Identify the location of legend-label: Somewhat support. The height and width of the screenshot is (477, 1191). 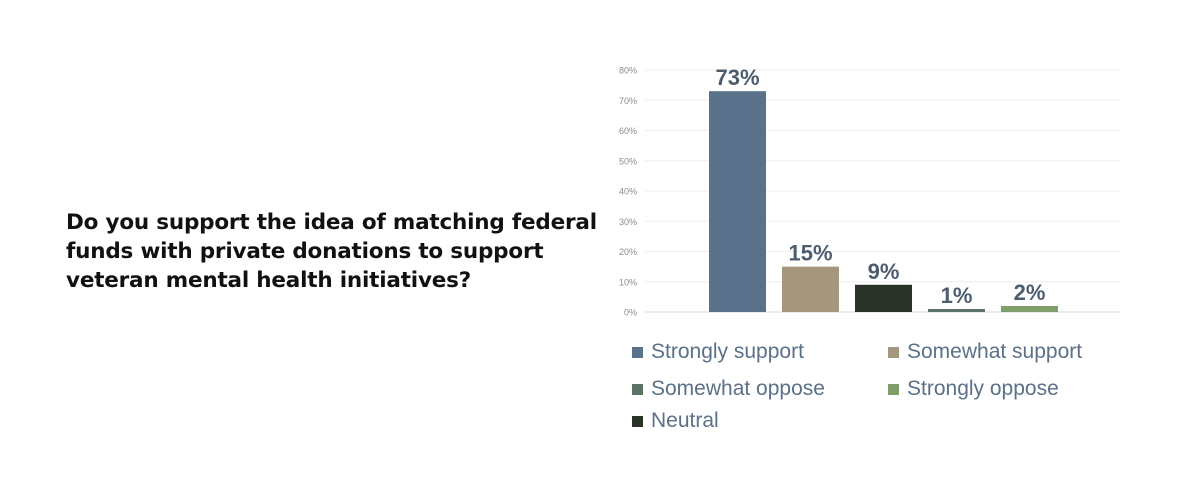
(995, 351).